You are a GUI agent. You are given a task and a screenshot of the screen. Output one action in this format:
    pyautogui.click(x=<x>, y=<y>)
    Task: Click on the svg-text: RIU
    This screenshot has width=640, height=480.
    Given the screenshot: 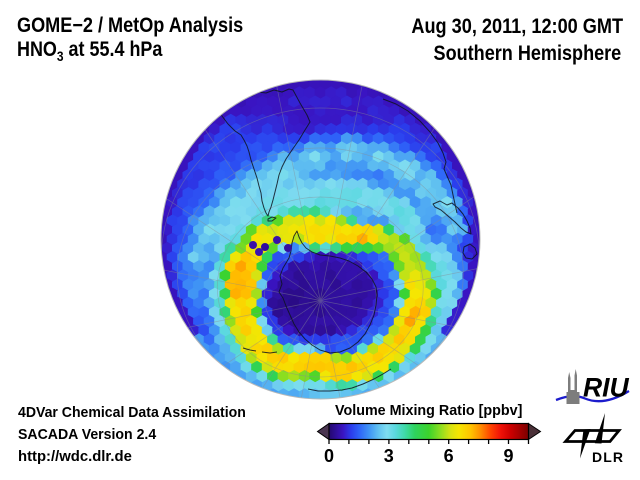 What is the action you would take?
    pyautogui.click(x=606, y=388)
    